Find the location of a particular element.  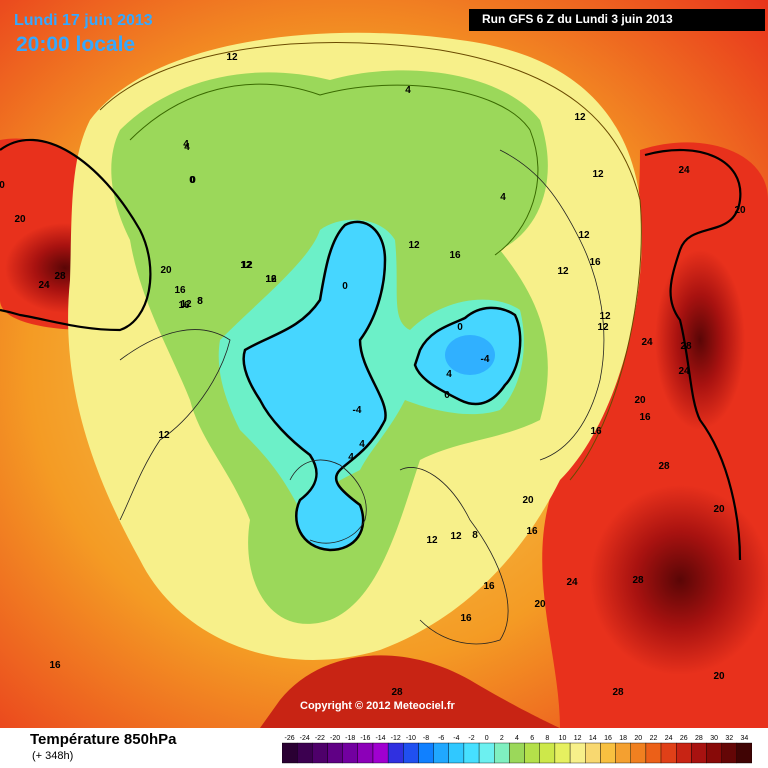

legend-value: 34 is located at coordinates (745, 738).